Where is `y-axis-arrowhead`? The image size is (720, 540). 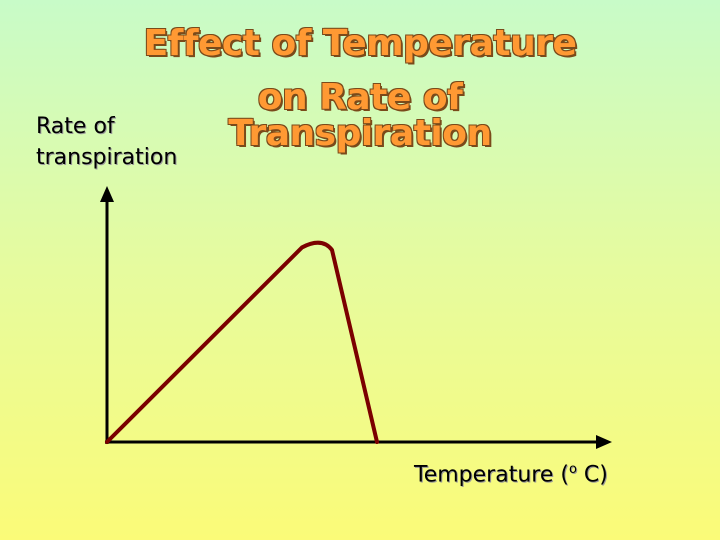
y-axis-arrowhead is located at coordinates (107, 194).